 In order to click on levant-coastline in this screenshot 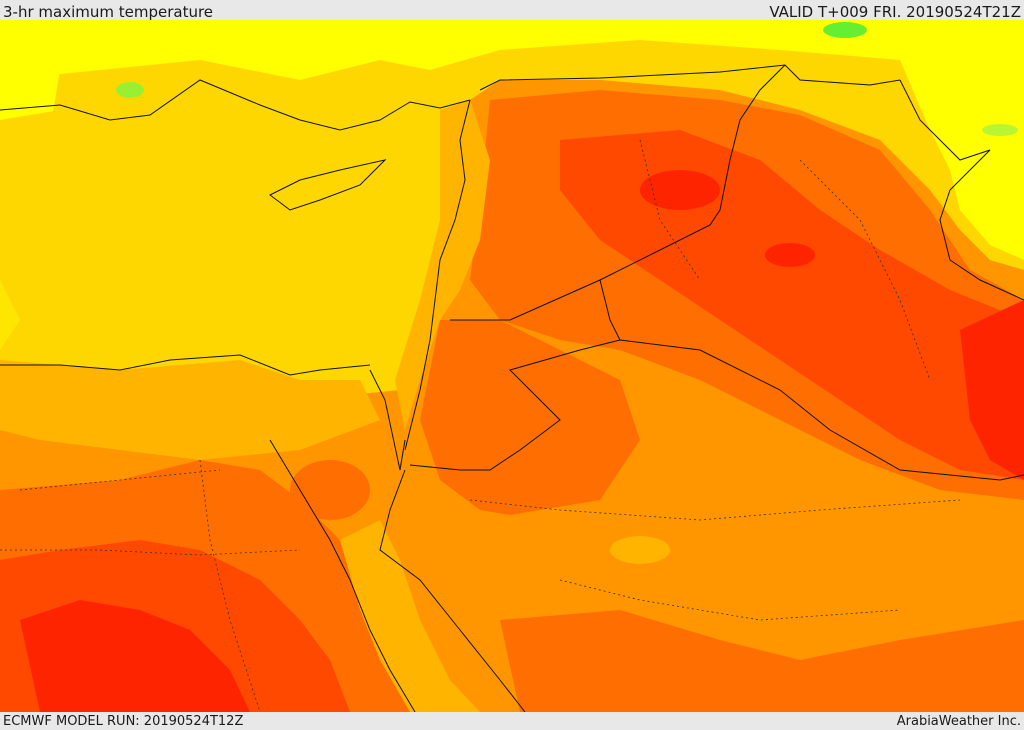, I will do `click(437, 275)`.